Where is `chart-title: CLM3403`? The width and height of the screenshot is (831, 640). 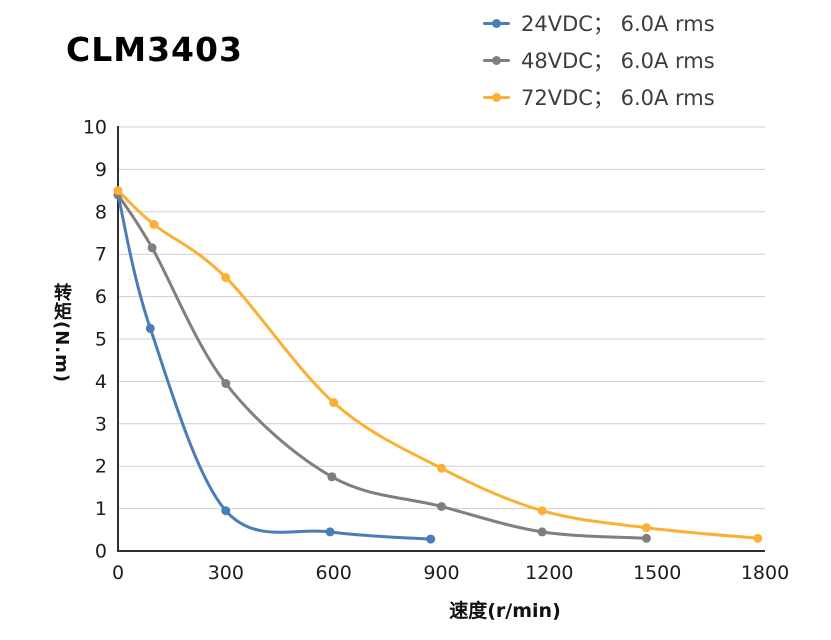 chart-title: CLM3403 is located at coordinates (154, 49).